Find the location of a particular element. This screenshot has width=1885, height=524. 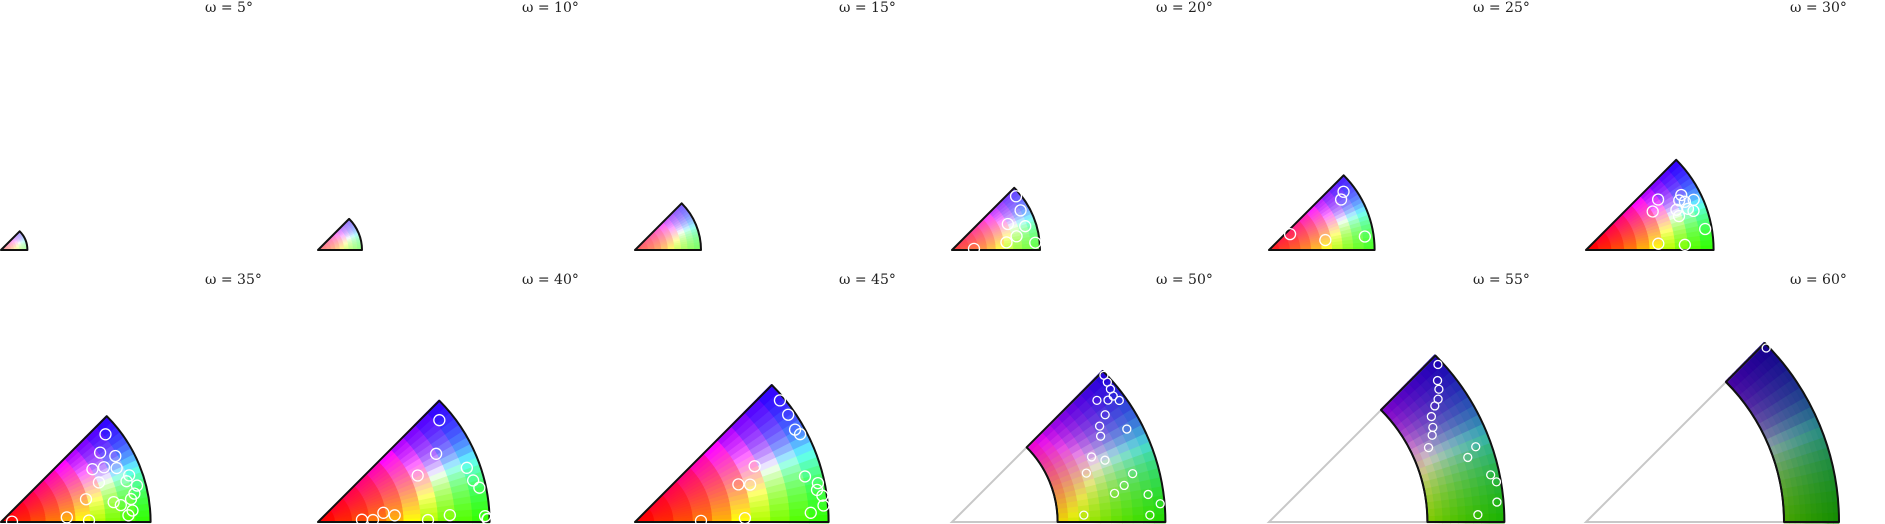

panel-title: ω = 55° is located at coordinates (1501, 280).